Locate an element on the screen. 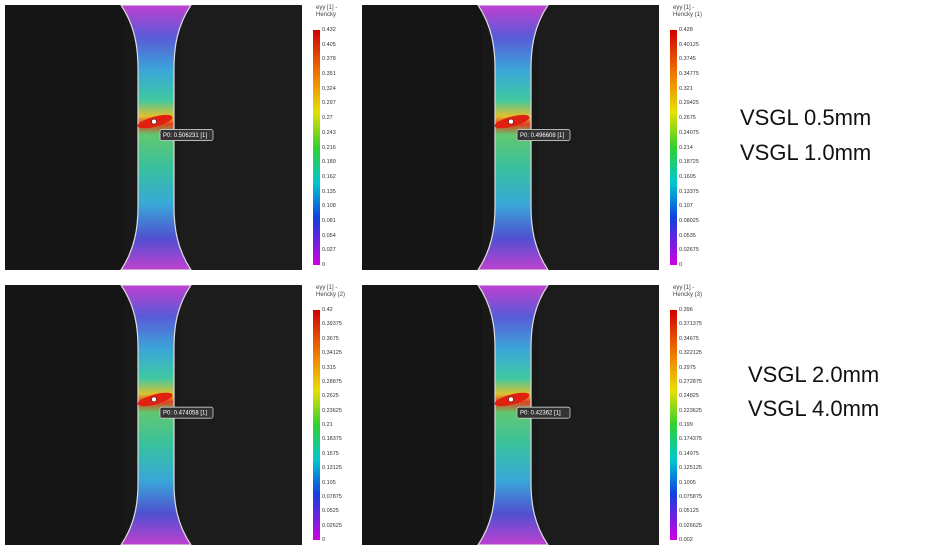 The height and width of the screenshot is (547, 932). colorbar-tick-label: 0.321 is located at coordinates (686, 88).